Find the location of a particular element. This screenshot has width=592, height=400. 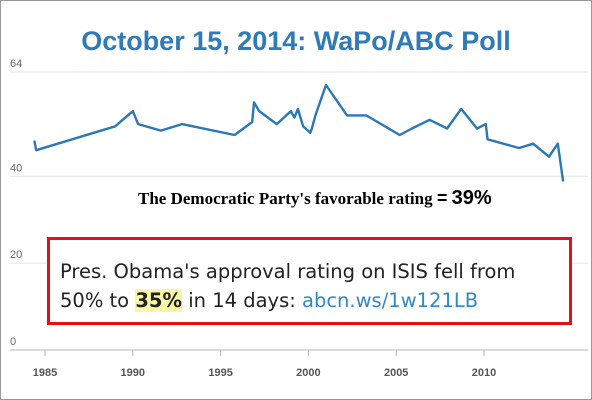

isis-source-link: abcn.ws/1w121LB is located at coordinates (390, 300).